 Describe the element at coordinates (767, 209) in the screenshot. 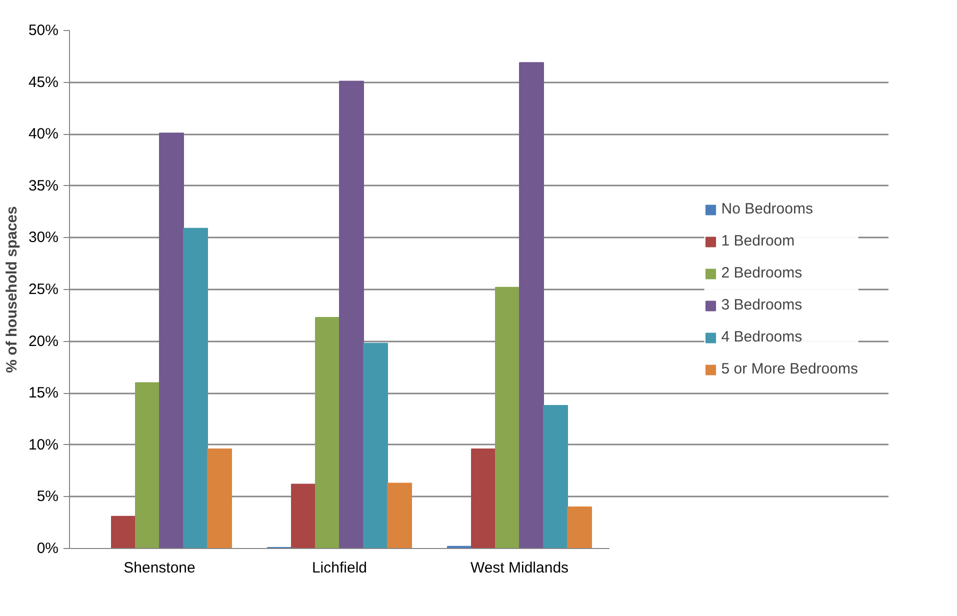

I see `legend-label: No Bedrooms` at that location.